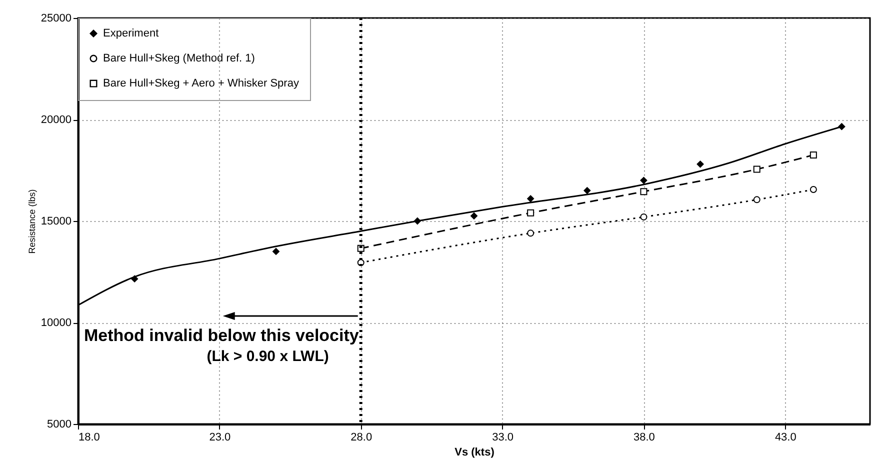  Describe the element at coordinates (644, 438) in the screenshot. I see `x-tick-label: 38.0` at that location.